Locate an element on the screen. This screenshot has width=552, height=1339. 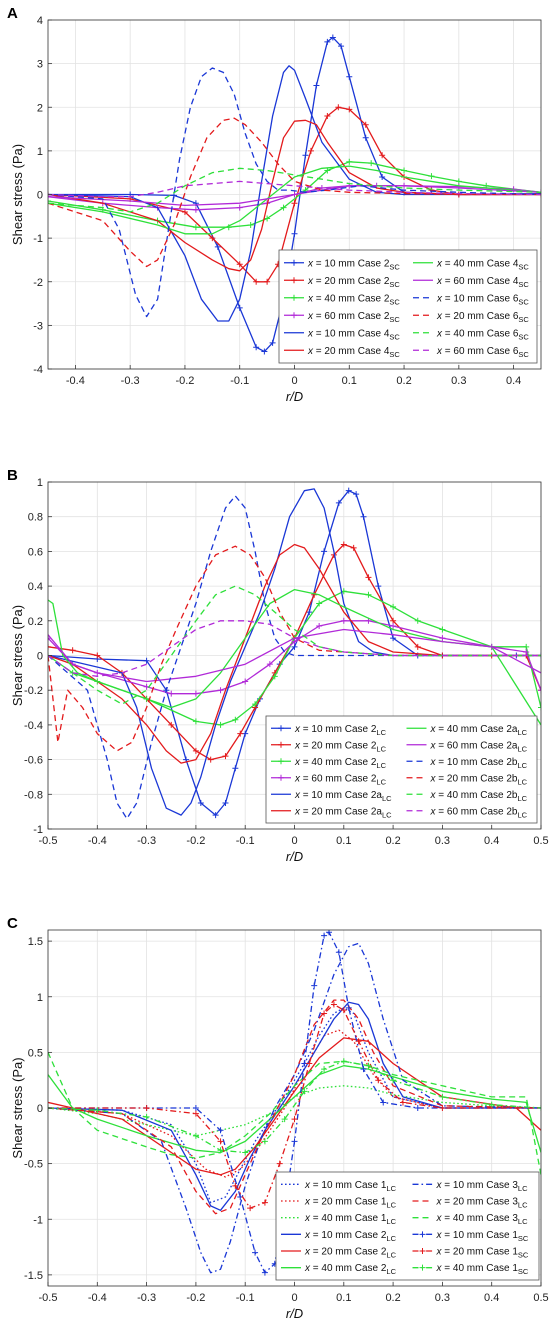
legend-label: x = 40 mm Case 4SC is located at coordinates (482, 264).